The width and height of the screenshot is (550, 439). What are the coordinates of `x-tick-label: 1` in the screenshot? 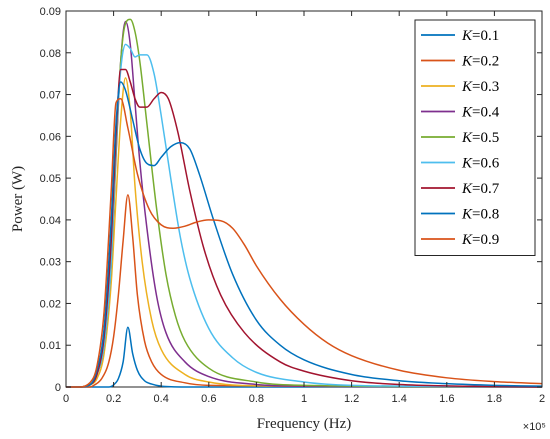 It's located at (304, 399).